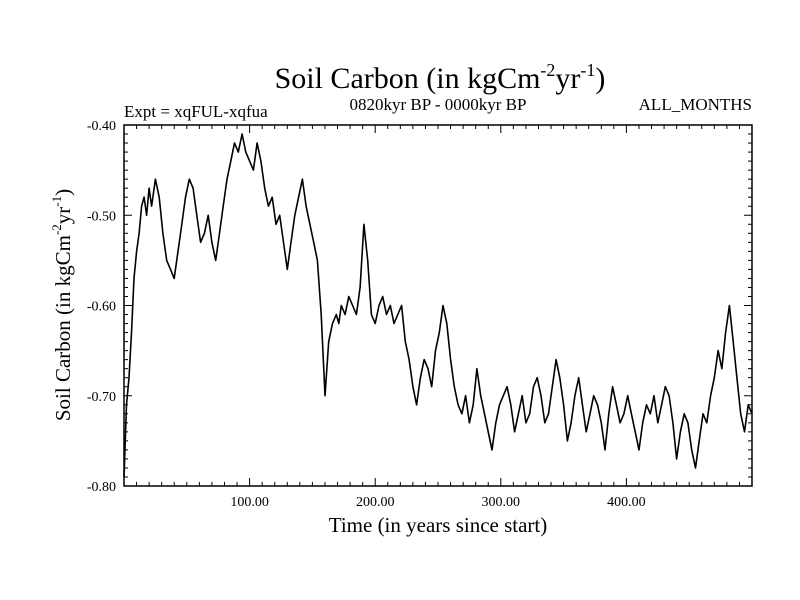 The image size is (800, 600). I want to click on subtitle-experiment: Expt = xqFUL-xqfua, so click(196, 111).